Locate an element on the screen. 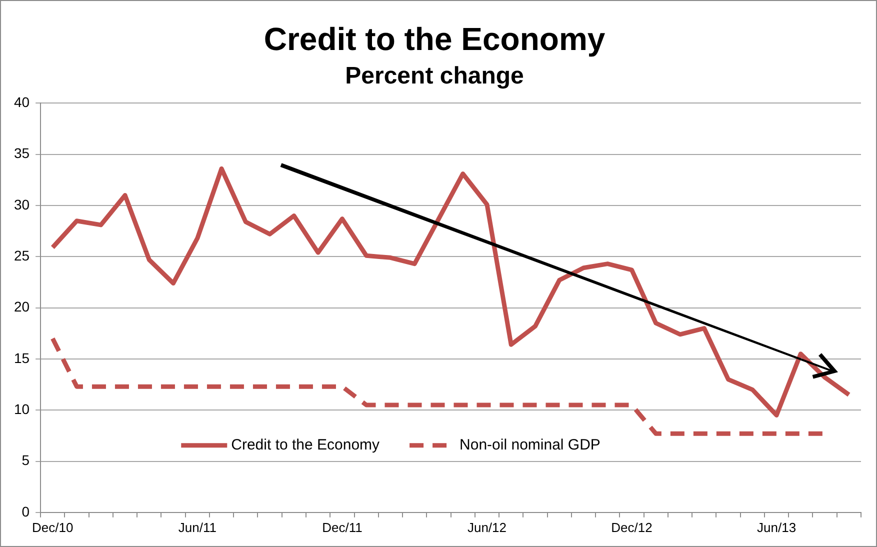 Image resolution: width=877 pixels, height=547 pixels. chart-subtitle: Percent change is located at coordinates (434, 76).